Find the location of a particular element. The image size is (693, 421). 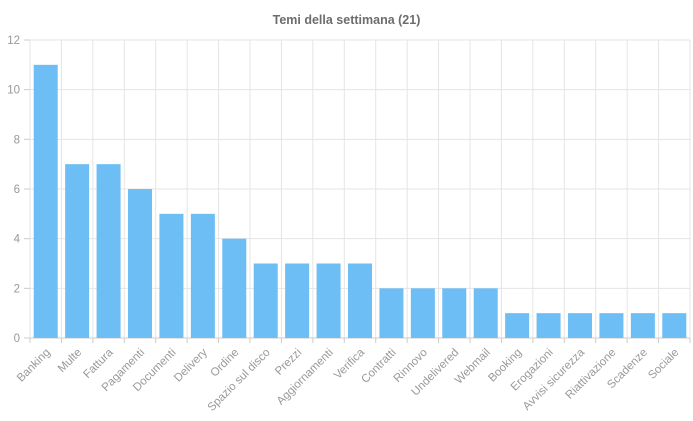

y-tick-label: 12 is located at coordinates (13, 41).